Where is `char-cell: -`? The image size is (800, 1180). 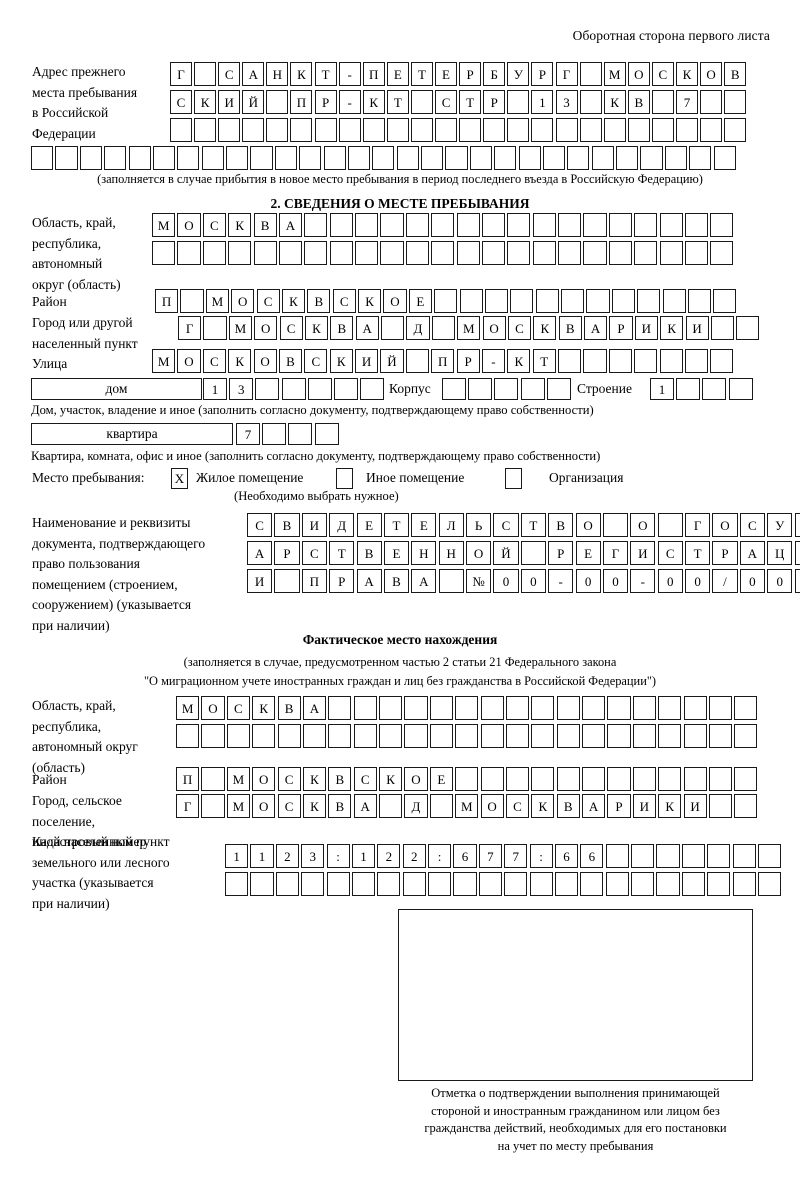 char-cell: - is located at coordinates (561, 581).